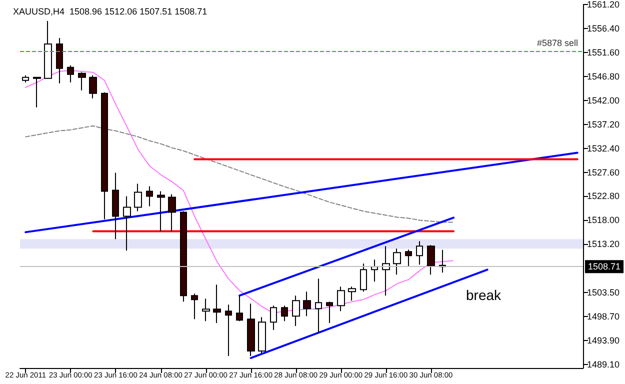  What do you see at coordinates (603, 365) in the screenshot?
I see `y-tick-label: 1489.10` at bounding box center [603, 365].